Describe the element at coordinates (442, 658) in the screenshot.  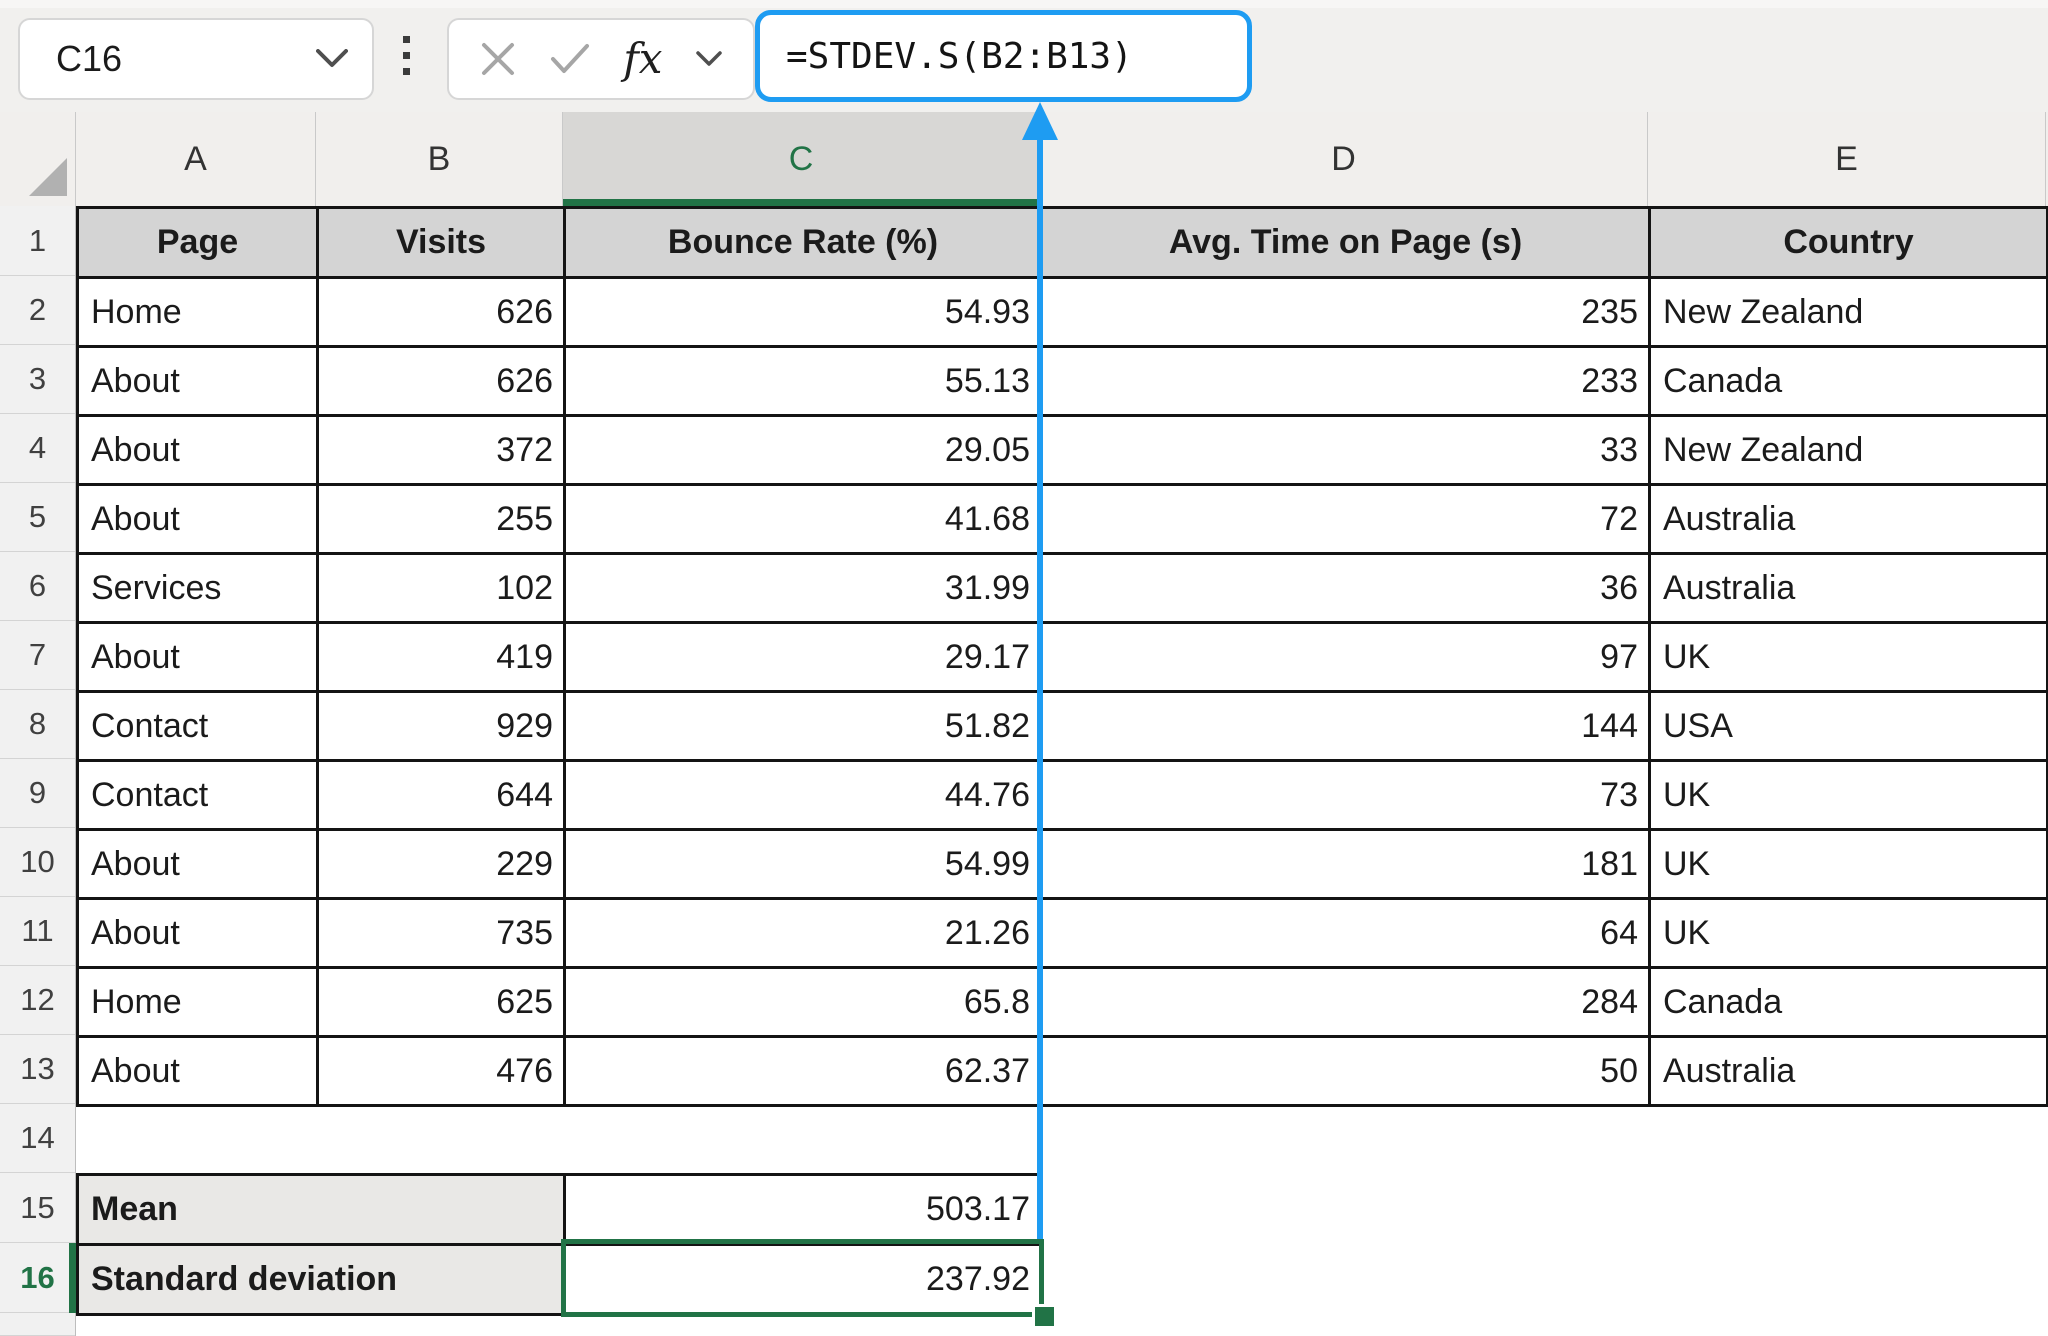
I see `cell-B7: 419` at that location.